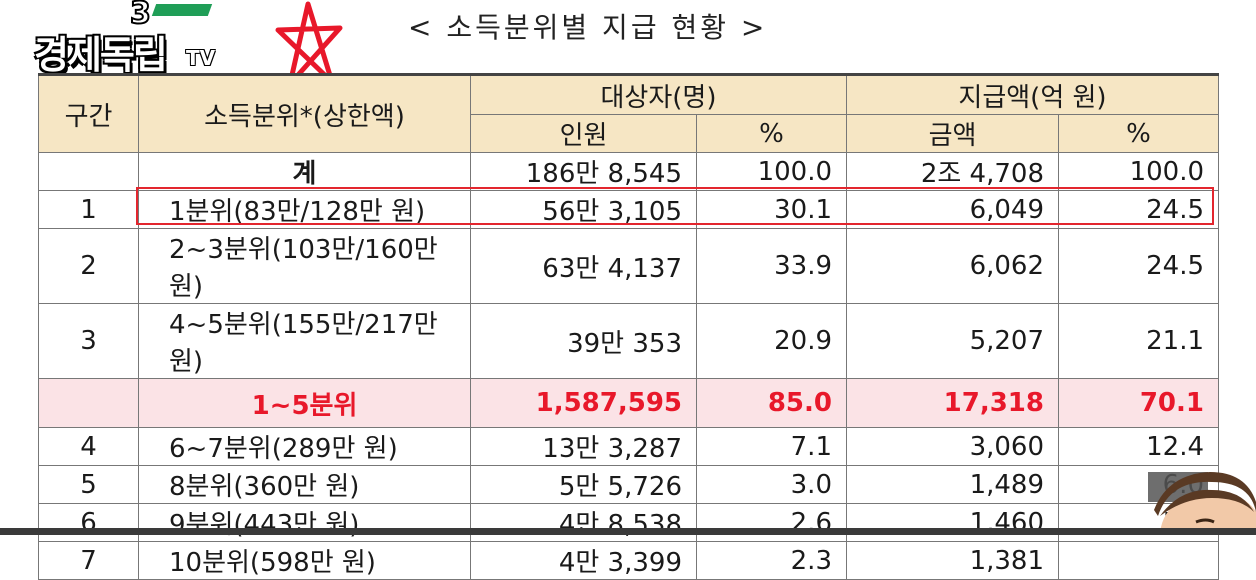 This screenshot has width=1256, height=580. I want to click on table-row-total: 계 186만 8,545 100.0 2조 4,708 100.0, so click(628, 171).